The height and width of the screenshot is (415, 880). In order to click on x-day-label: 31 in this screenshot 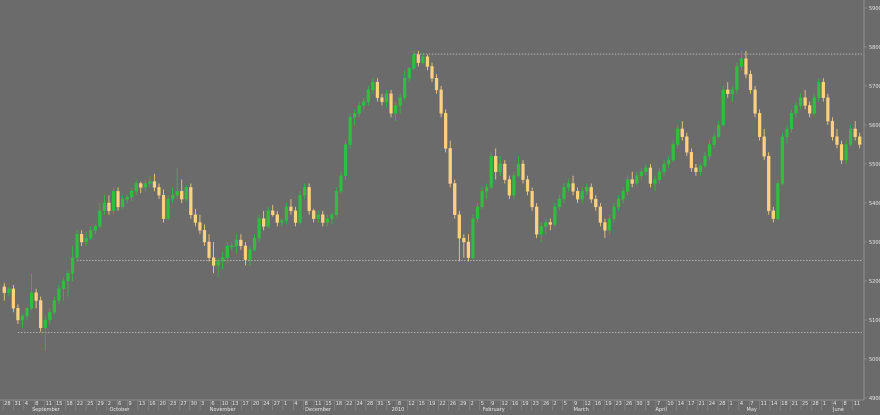, I will do `click(18, 404)`.